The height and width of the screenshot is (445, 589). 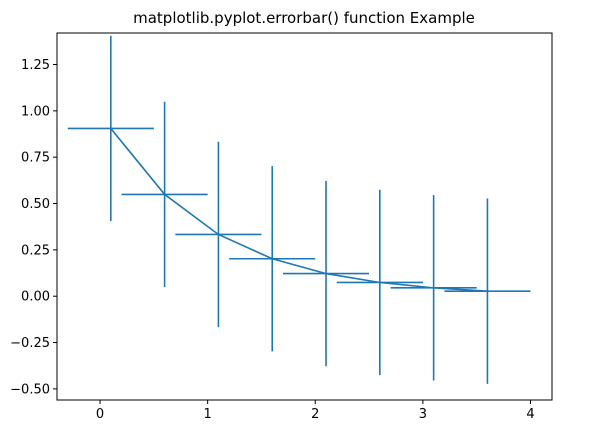 I want to click on x-tick-label: 0, so click(x=100, y=414).